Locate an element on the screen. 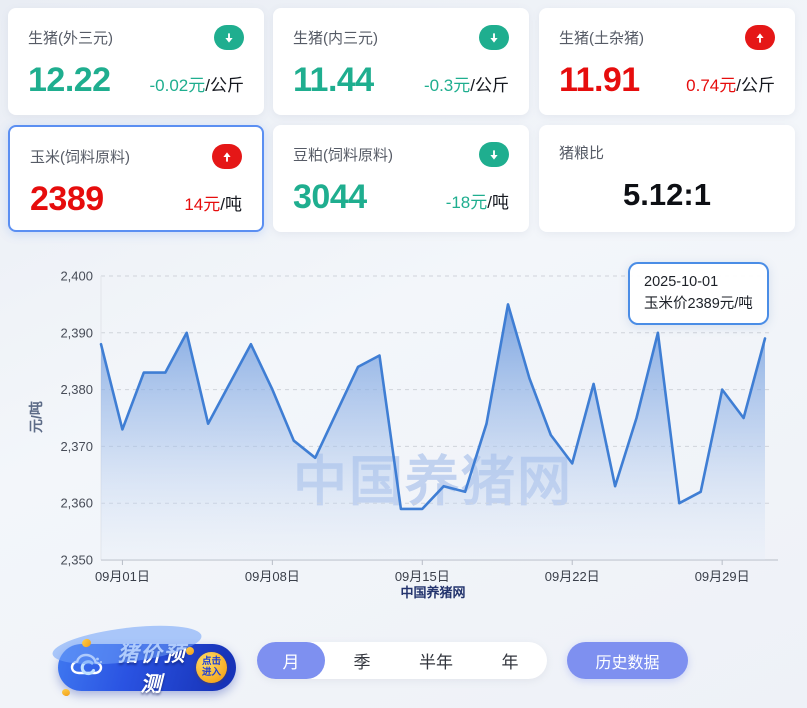 The height and width of the screenshot is (708, 807). card-title: 玉米(饲料原料) is located at coordinates (80, 157).